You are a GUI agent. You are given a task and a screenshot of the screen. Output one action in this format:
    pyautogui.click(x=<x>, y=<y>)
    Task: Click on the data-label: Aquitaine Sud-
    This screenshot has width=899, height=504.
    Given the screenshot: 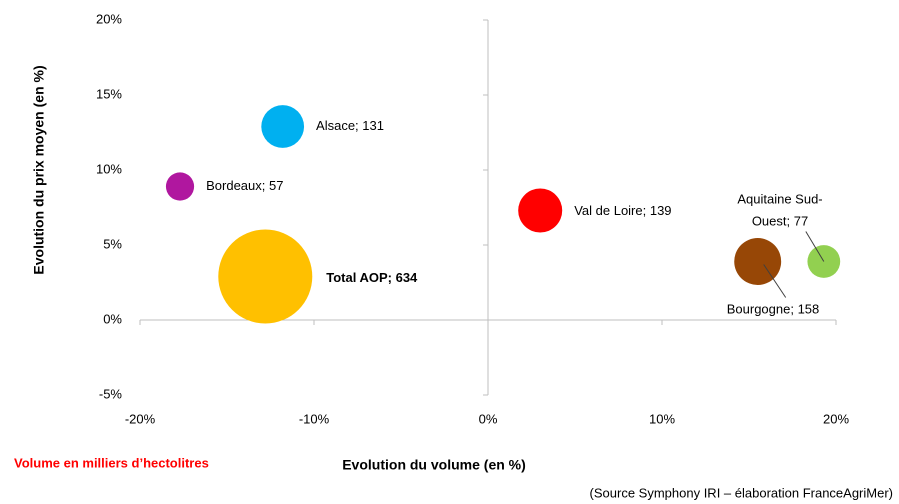 What is the action you would take?
    pyautogui.click(x=779, y=198)
    